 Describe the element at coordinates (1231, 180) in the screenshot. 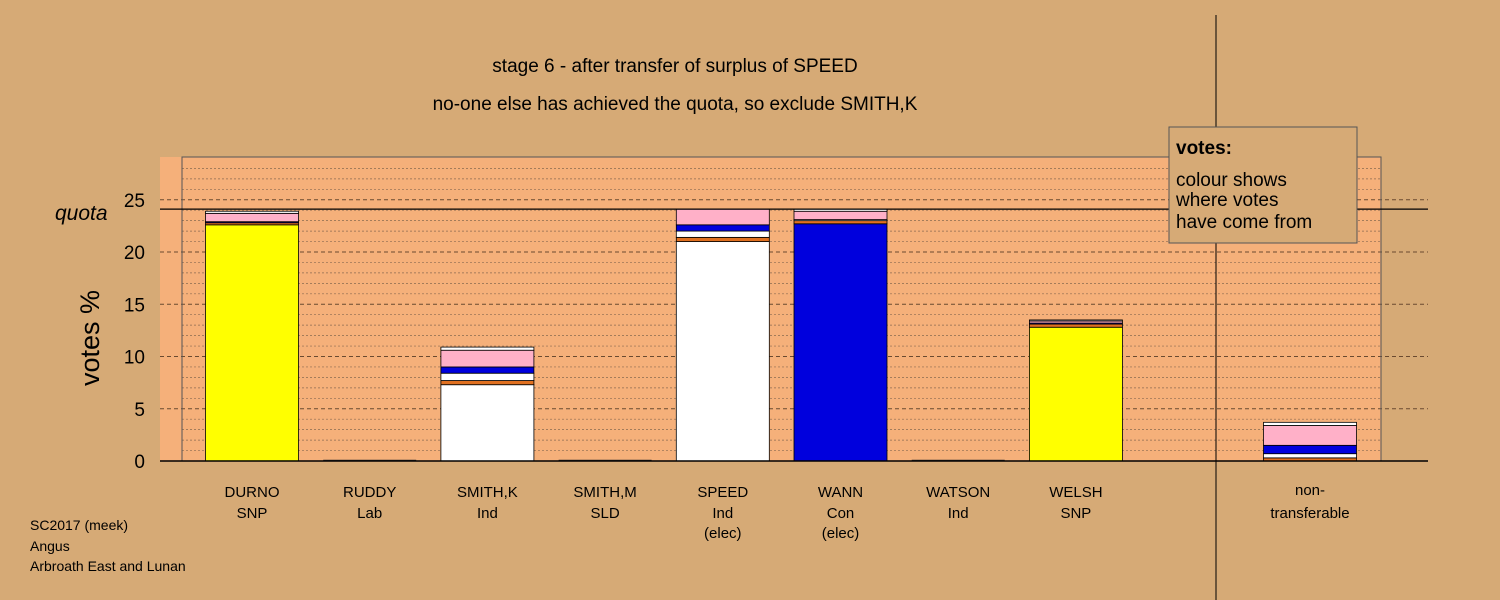

I see `legend-line: colour shows` at that location.